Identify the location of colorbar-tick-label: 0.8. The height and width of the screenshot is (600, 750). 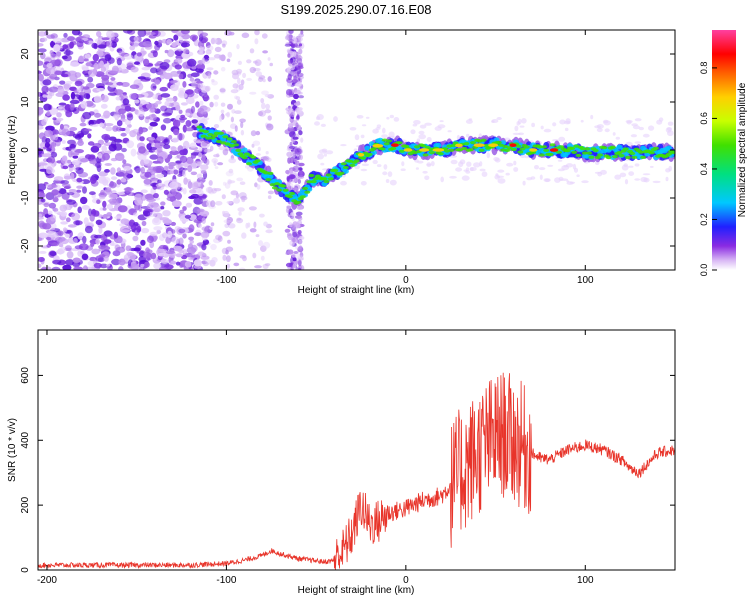
(704, 68).